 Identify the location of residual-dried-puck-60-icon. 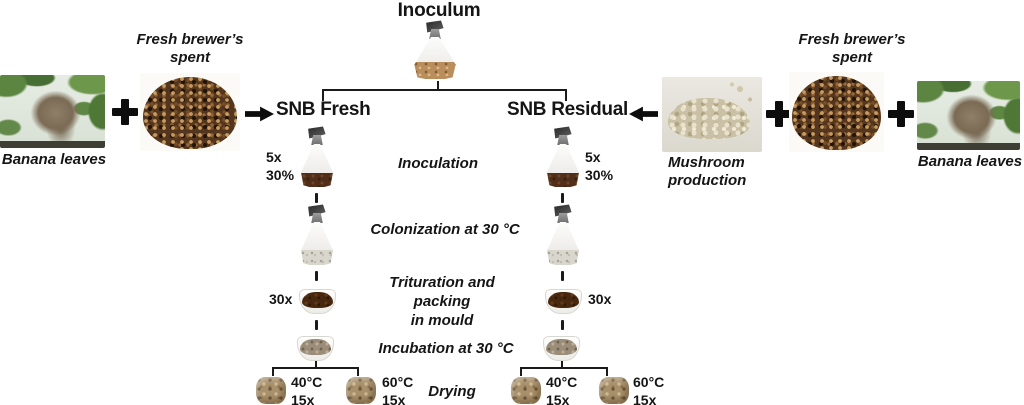
(614, 390).